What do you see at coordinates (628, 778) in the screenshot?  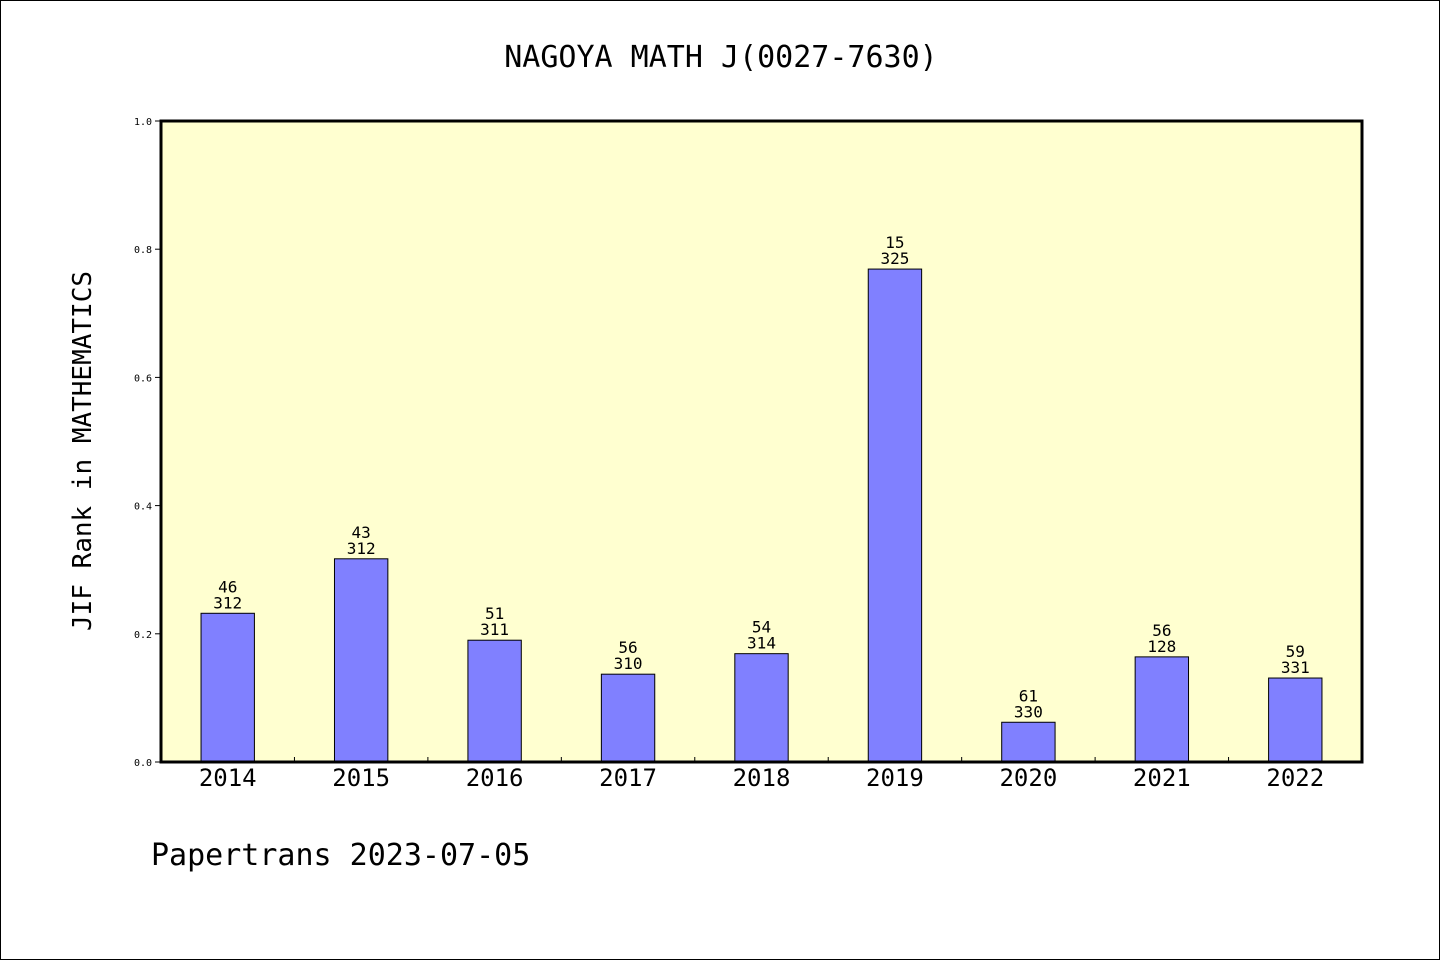 I see `x-tick-label: 2017` at bounding box center [628, 778].